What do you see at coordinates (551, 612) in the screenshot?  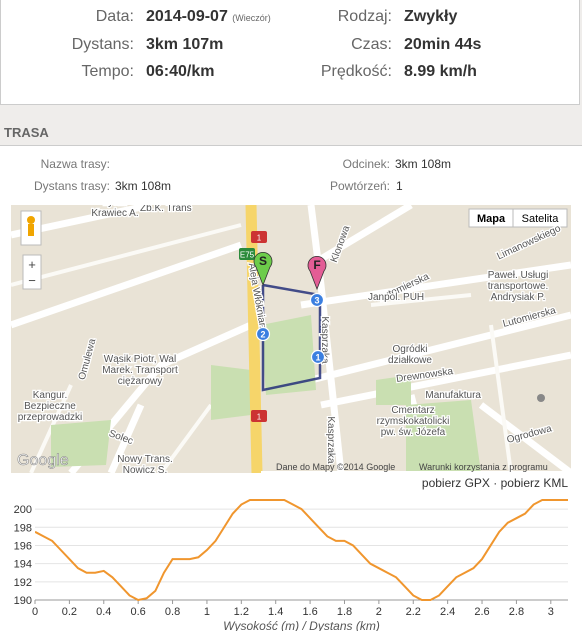 I see `x-tick-label: 3` at bounding box center [551, 612].